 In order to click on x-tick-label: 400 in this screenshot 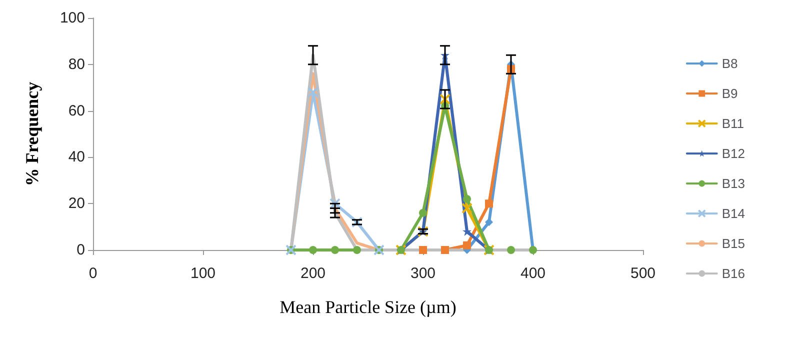, I will do `click(533, 273)`.